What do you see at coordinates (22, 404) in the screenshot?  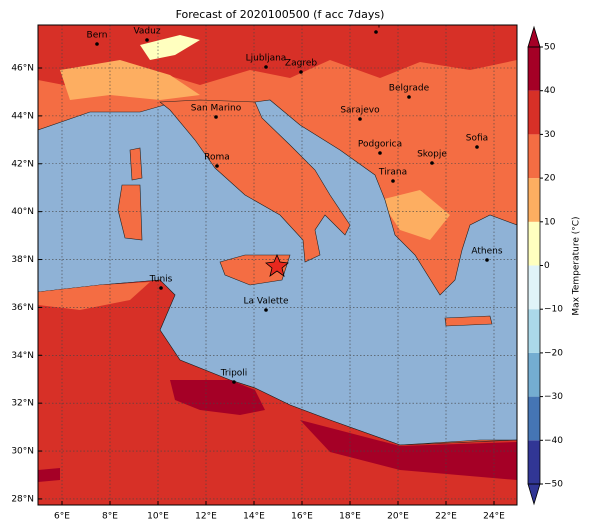 I see `y-tick-label: 32°N` at bounding box center [22, 404].